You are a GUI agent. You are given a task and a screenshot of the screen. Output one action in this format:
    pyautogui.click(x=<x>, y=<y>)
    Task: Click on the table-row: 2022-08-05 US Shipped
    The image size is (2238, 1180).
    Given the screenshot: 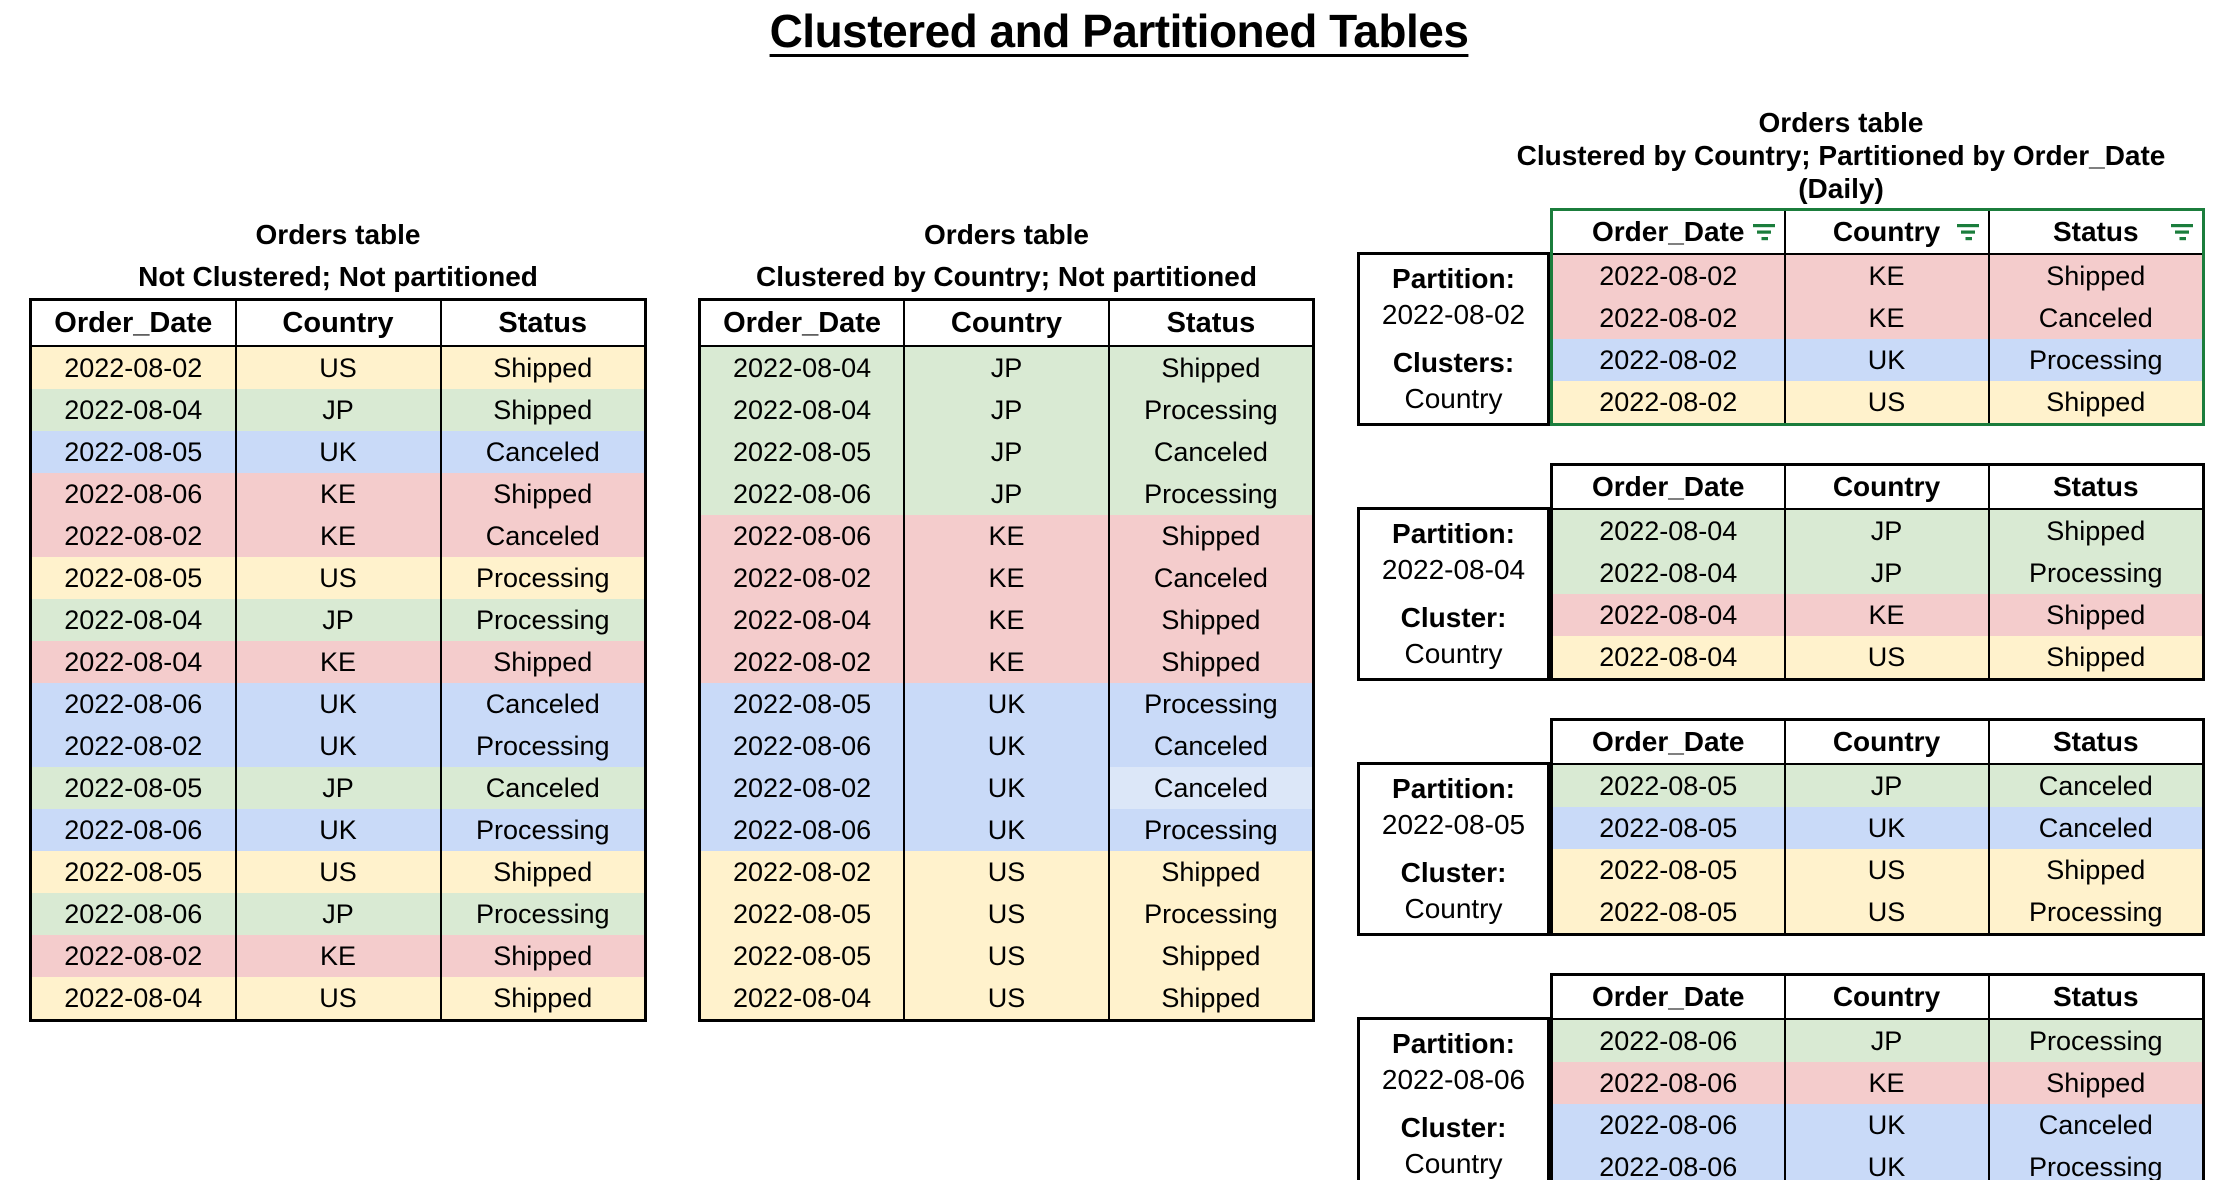 What is the action you would take?
    pyautogui.click(x=1006, y=956)
    